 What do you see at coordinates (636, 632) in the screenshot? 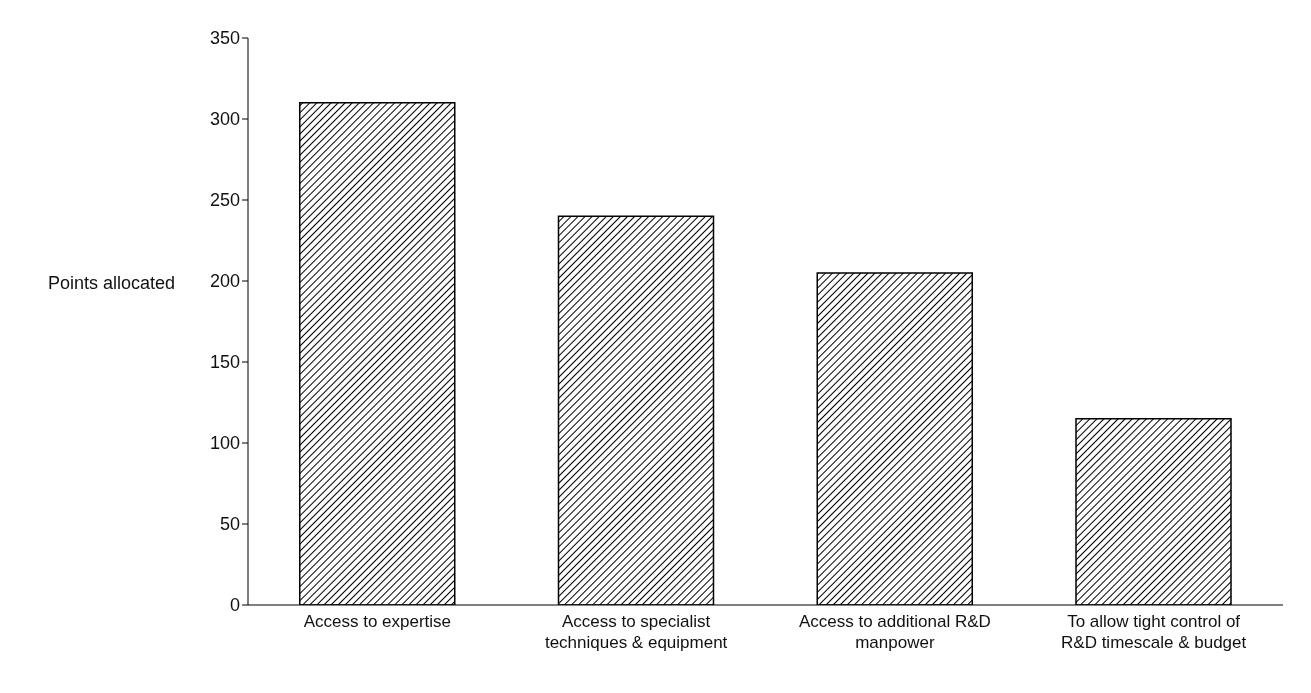
I see `x-tick-label: Access to specialist techniques & equipment` at bounding box center [636, 632].